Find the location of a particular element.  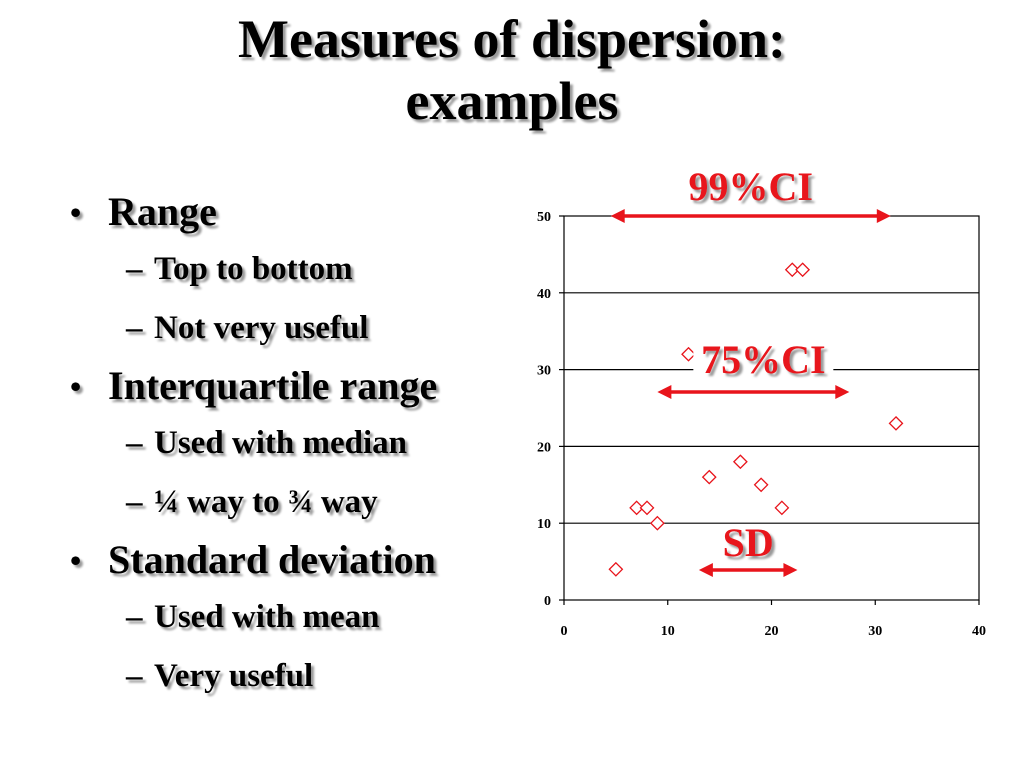

sub-bullet-label: ¼ way to ¾ way is located at coordinates (266, 502).